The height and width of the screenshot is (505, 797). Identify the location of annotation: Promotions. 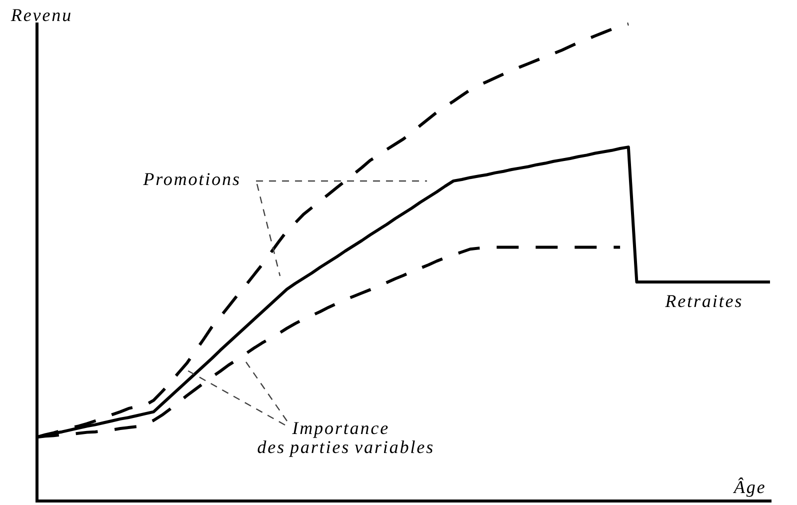
(191, 179).